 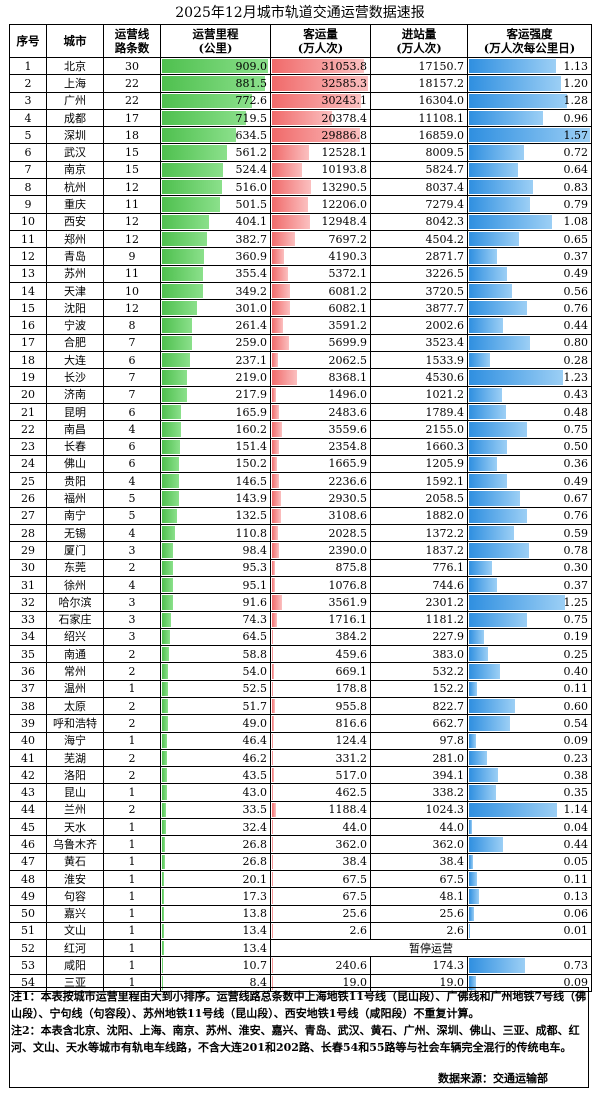 I want to click on ridership-value: 3561.9, so click(x=348, y=602).